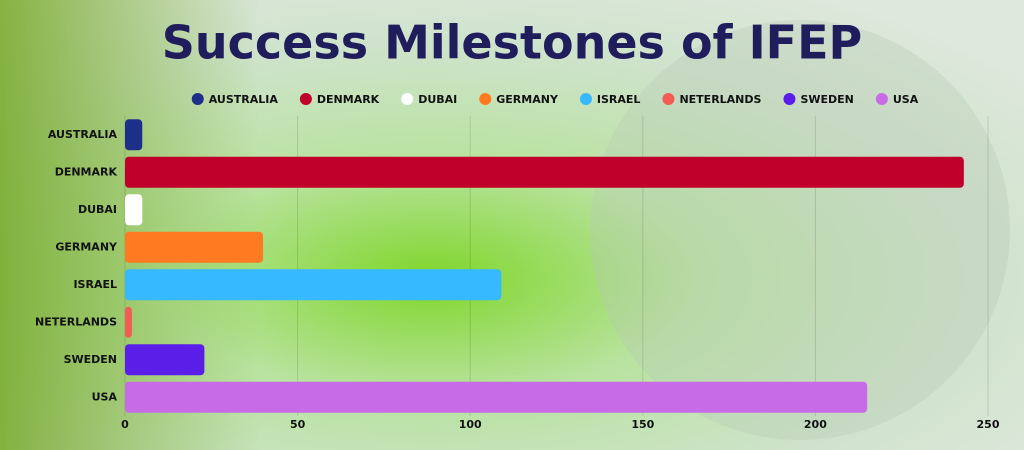  Describe the element at coordinates (348, 99) in the screenshot. I see `legend-label: DENMARK` at that location.